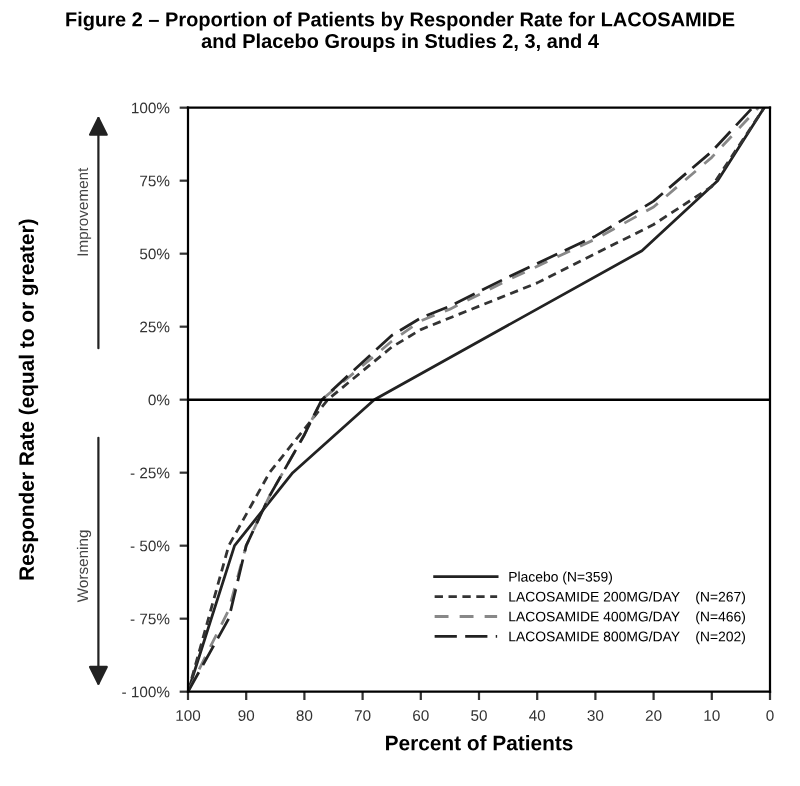 This screenshot has width=800, height=786. I want to click on x-axis-title: Percent of Patients, so click(479, 743).